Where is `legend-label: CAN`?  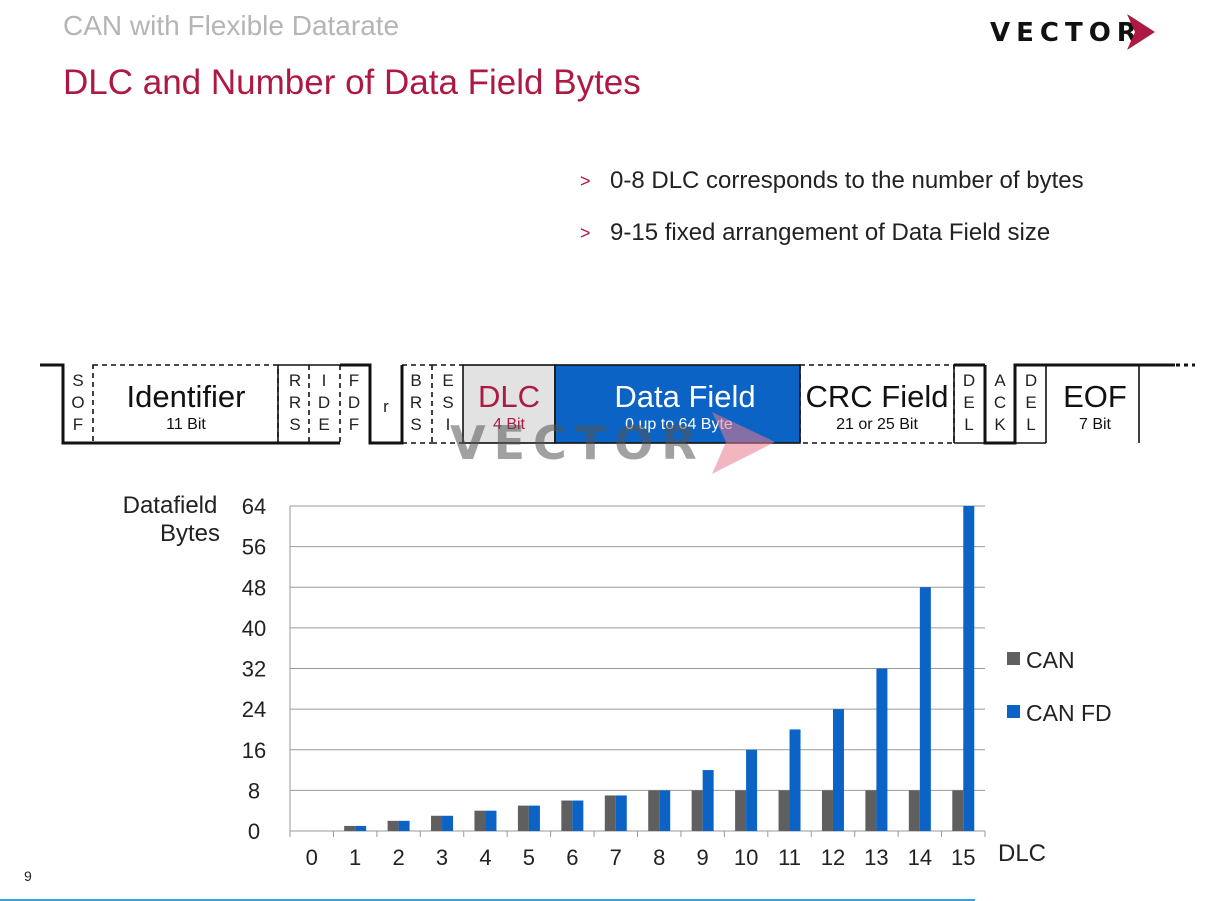
legend-label: CAN is located at coordinates (1050, 660).